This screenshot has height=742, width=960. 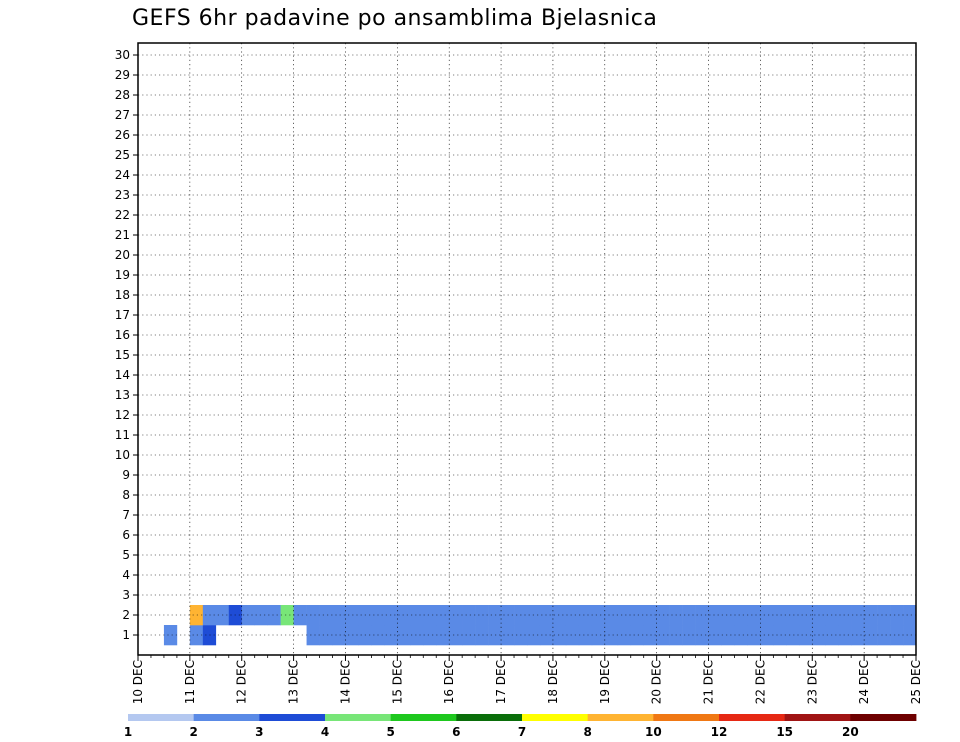 I want to click on x-tick-label: 11 DEC, so click(x=190, y=682).